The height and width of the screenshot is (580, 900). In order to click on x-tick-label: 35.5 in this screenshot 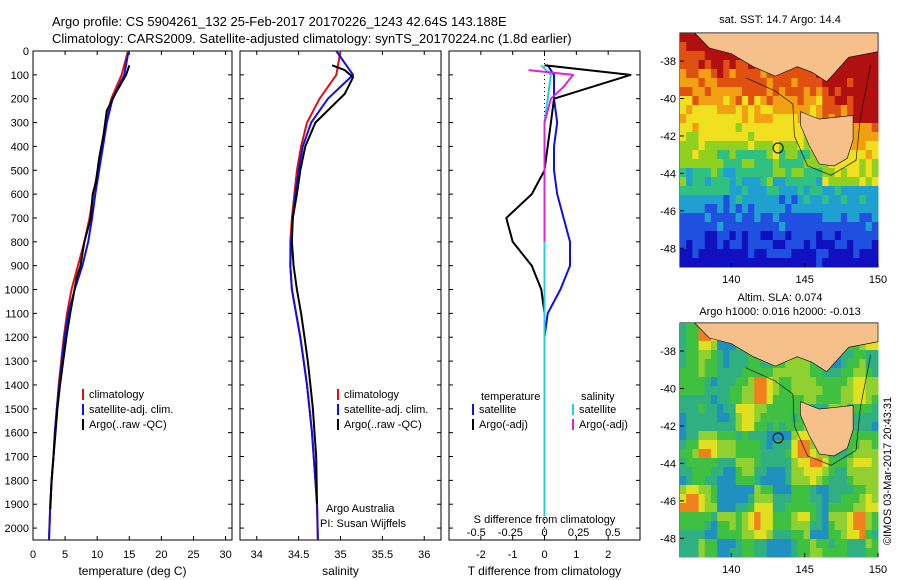, I will do `click(382, 555)`.